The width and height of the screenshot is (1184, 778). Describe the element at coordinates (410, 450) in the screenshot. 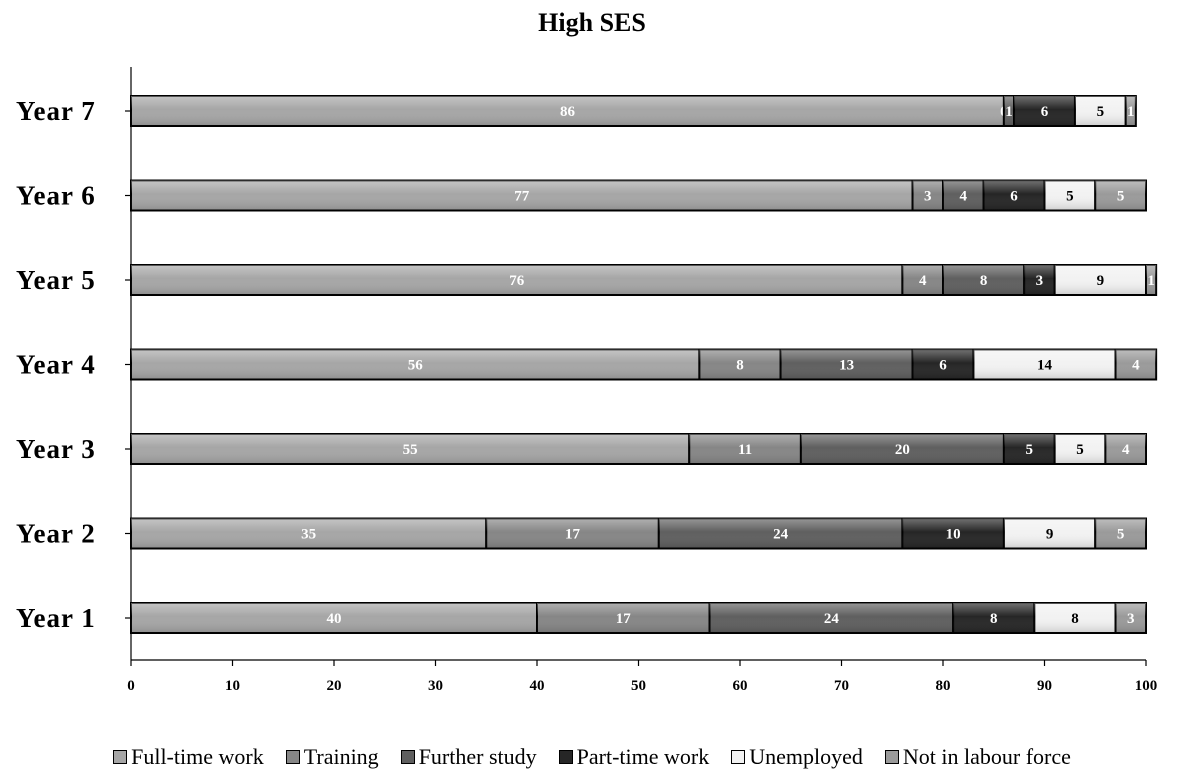

I see `data-label: 55` at that location.